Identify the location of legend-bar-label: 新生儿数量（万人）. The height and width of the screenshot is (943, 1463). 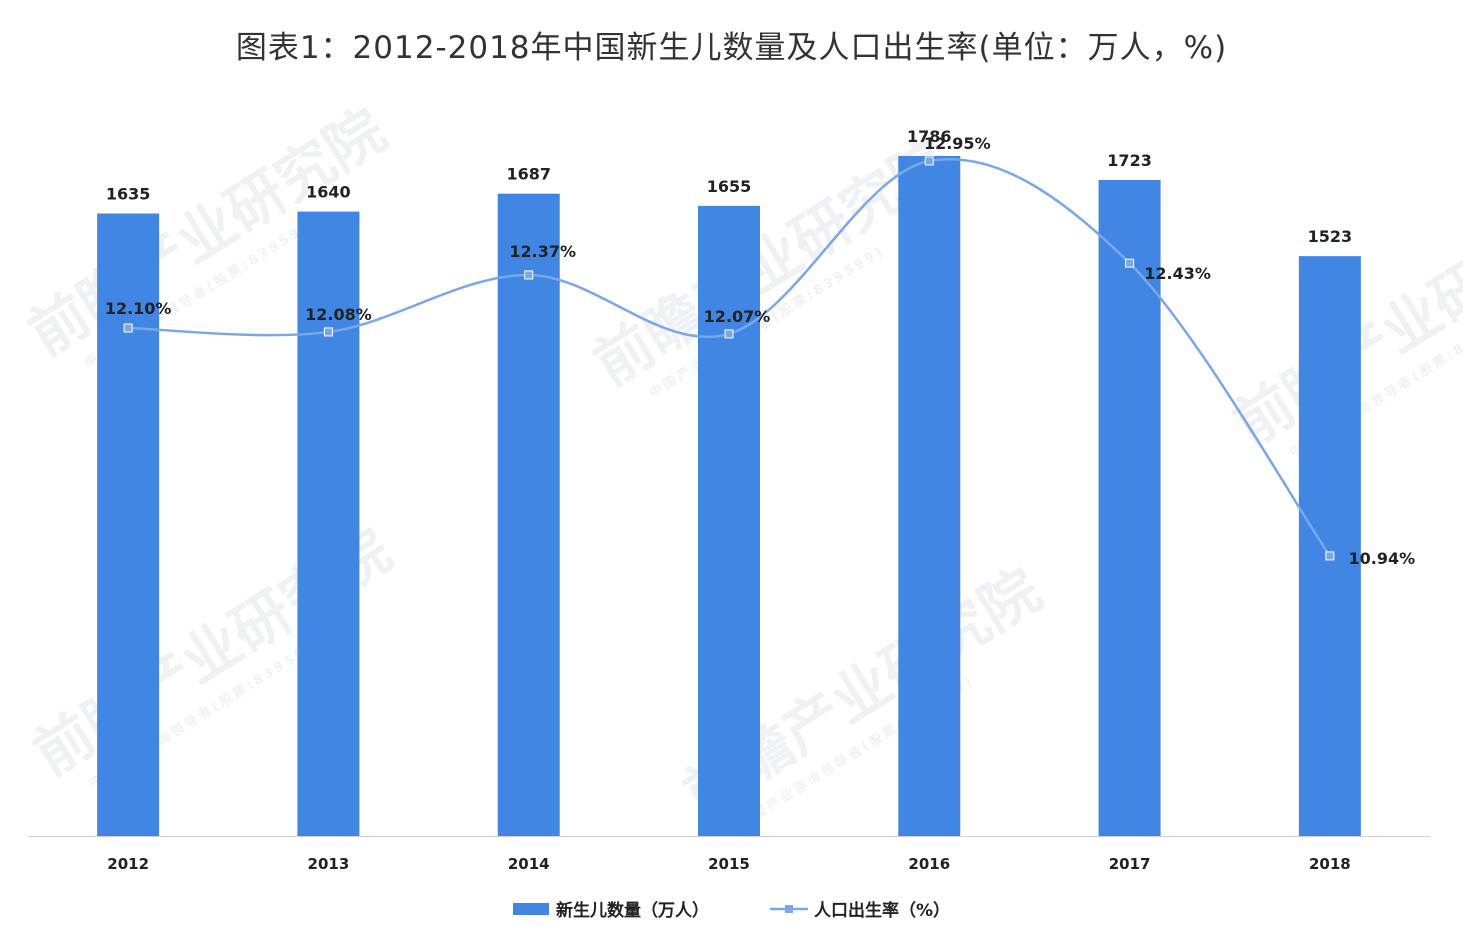
(632, 910).